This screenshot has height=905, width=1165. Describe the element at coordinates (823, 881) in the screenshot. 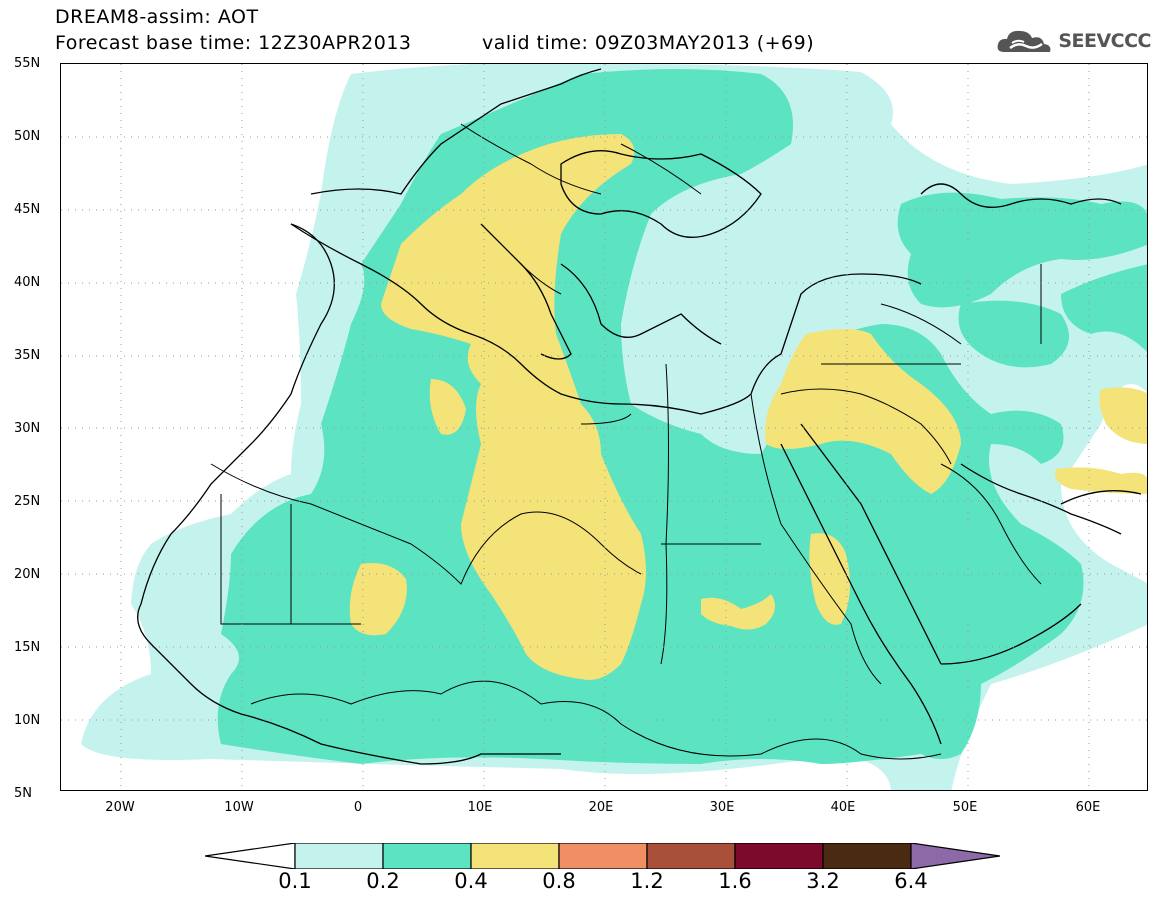

I see `colorbar-label: 3.2` at that location.